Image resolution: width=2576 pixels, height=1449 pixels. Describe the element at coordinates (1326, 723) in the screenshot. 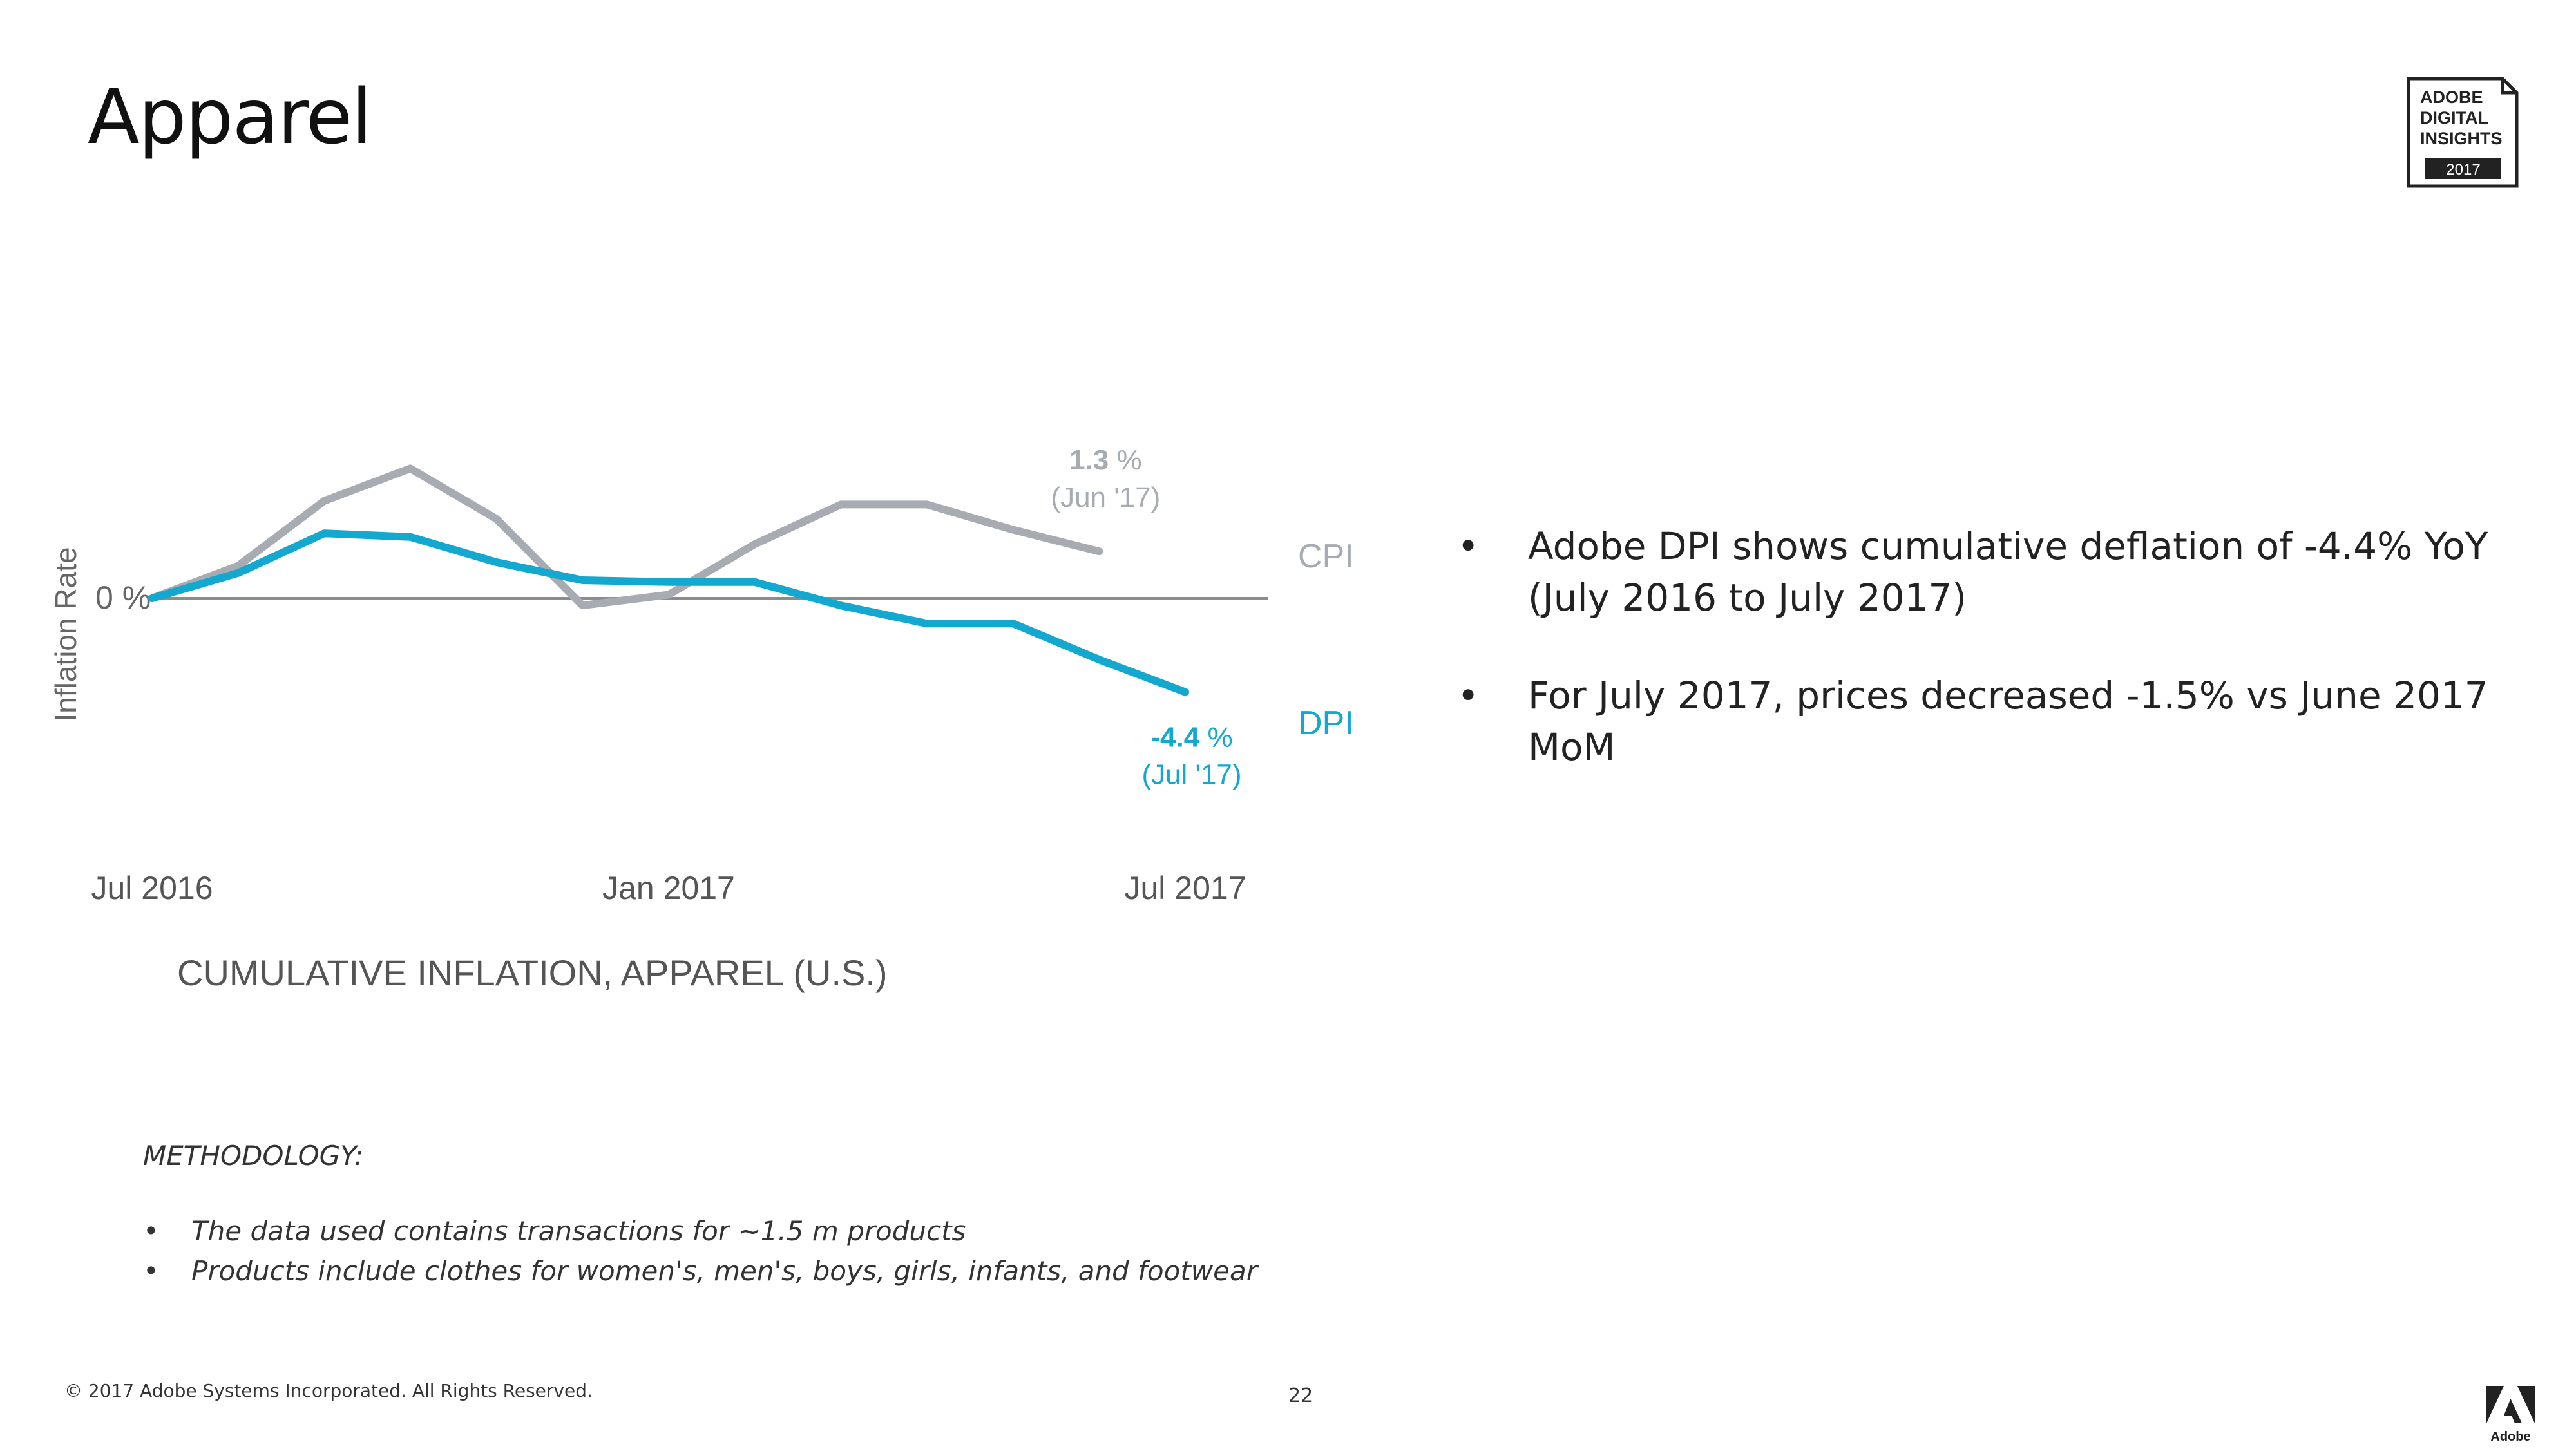

I see `dpi-legend-label: DPI` at that location.